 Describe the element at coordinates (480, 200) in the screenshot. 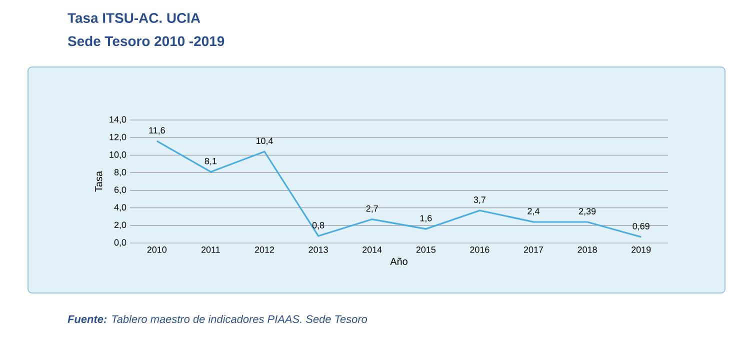

I see `data-label: 3,7` at that location.